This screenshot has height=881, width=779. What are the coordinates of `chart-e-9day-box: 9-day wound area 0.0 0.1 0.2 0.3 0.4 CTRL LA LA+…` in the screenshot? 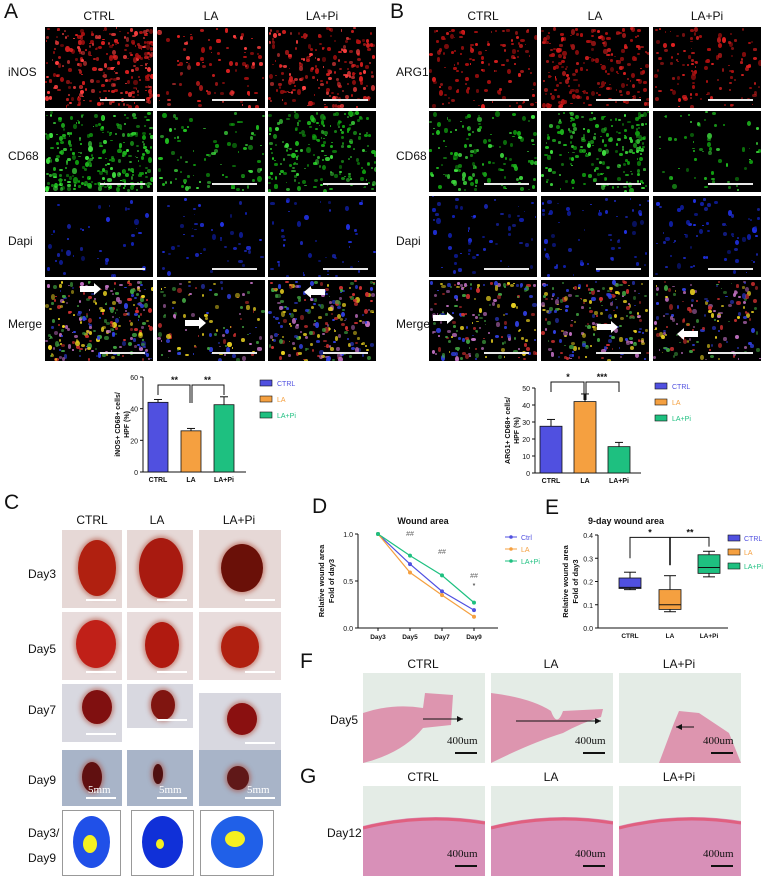 It's located at (662, 578).